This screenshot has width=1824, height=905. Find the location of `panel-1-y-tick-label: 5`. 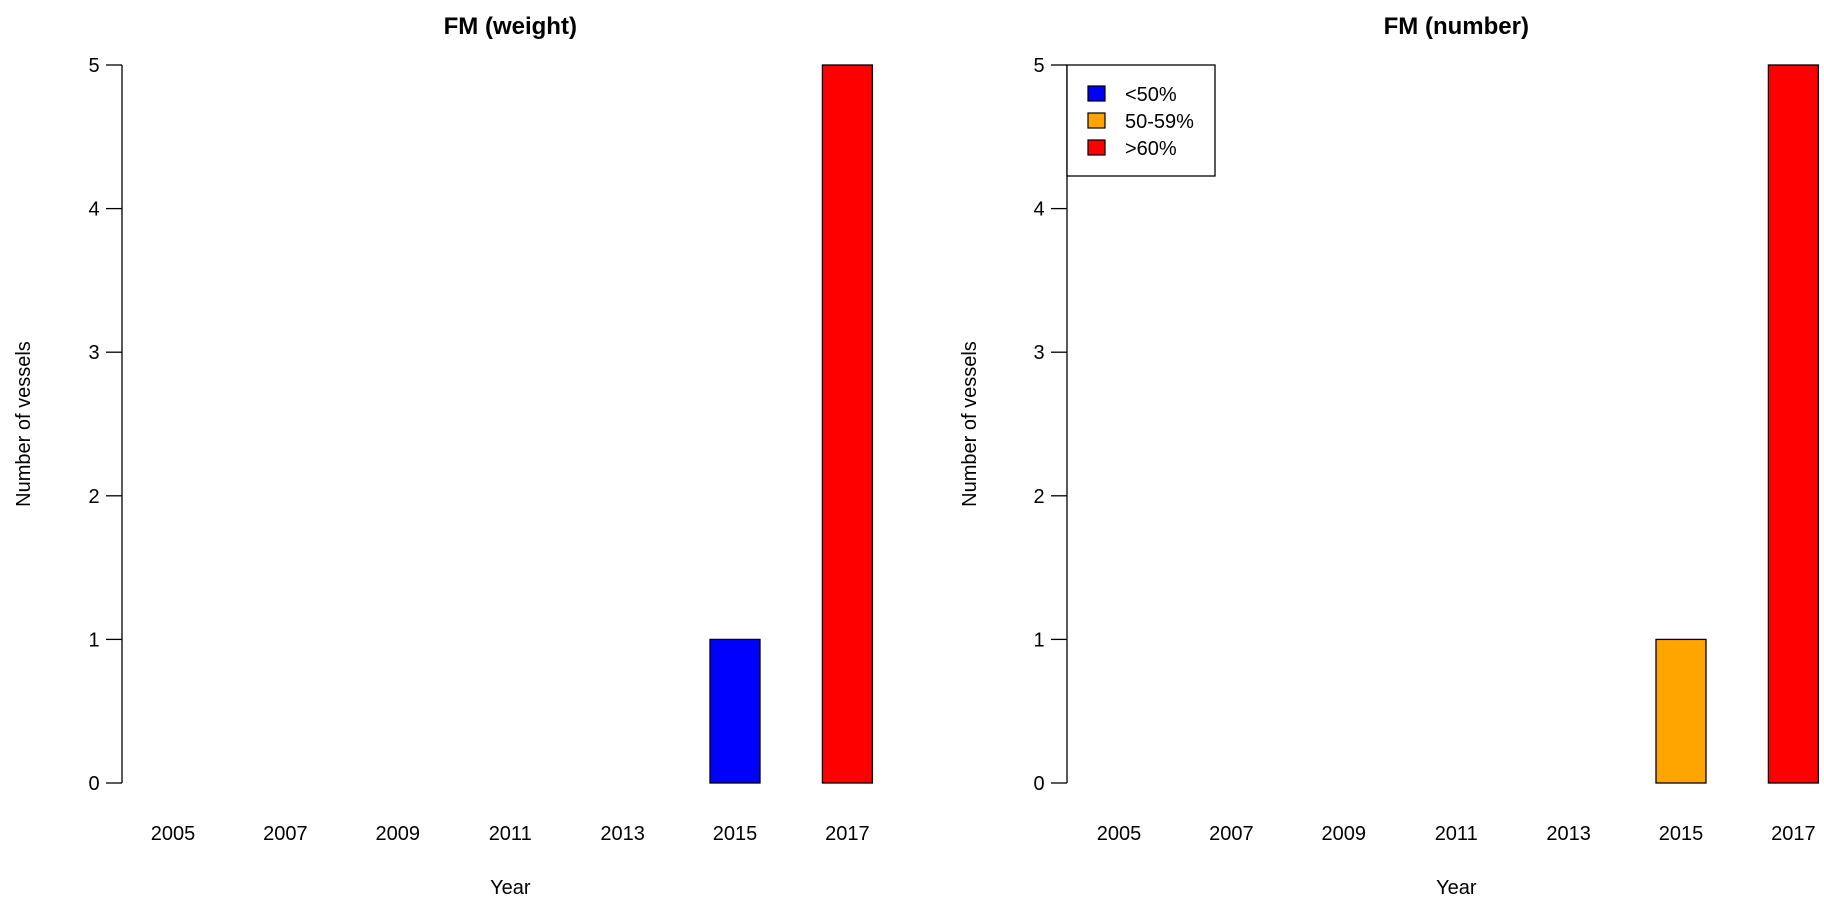

panel-1-y-tick-label: 5 is located at coordinates (93, 66).